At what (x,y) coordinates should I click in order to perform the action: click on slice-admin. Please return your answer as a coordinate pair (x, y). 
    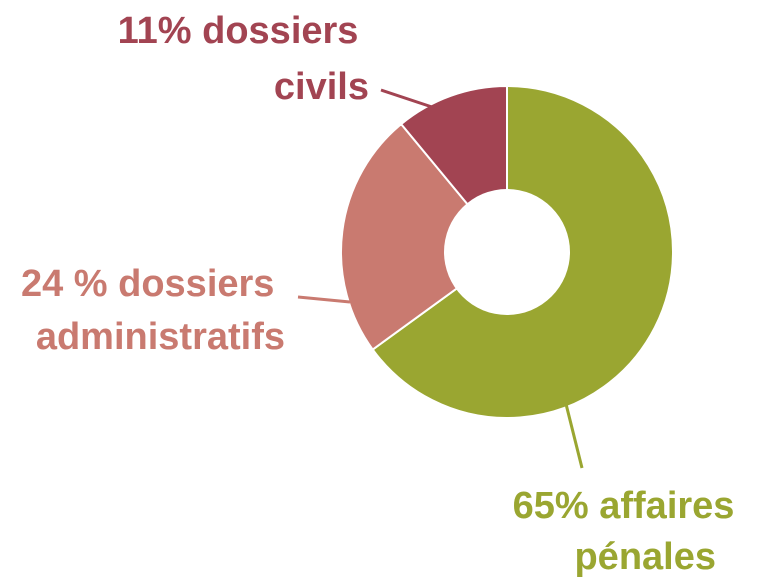
    Looking at the image, I should click on (424, 236).